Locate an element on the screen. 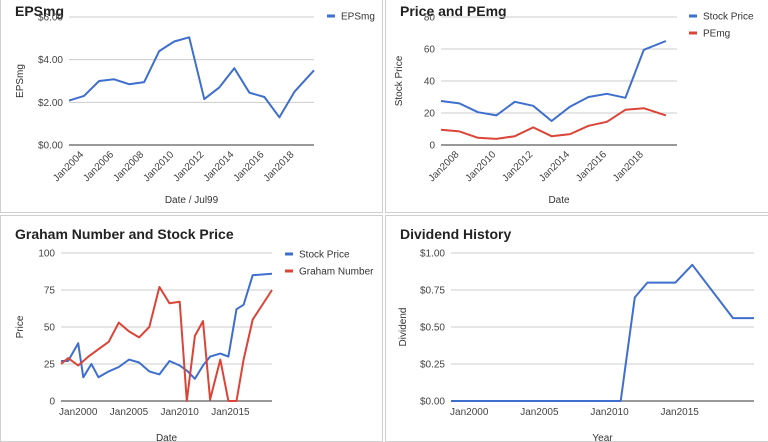  y-axis-title: EPSmg is located at coordinates (20, 81).